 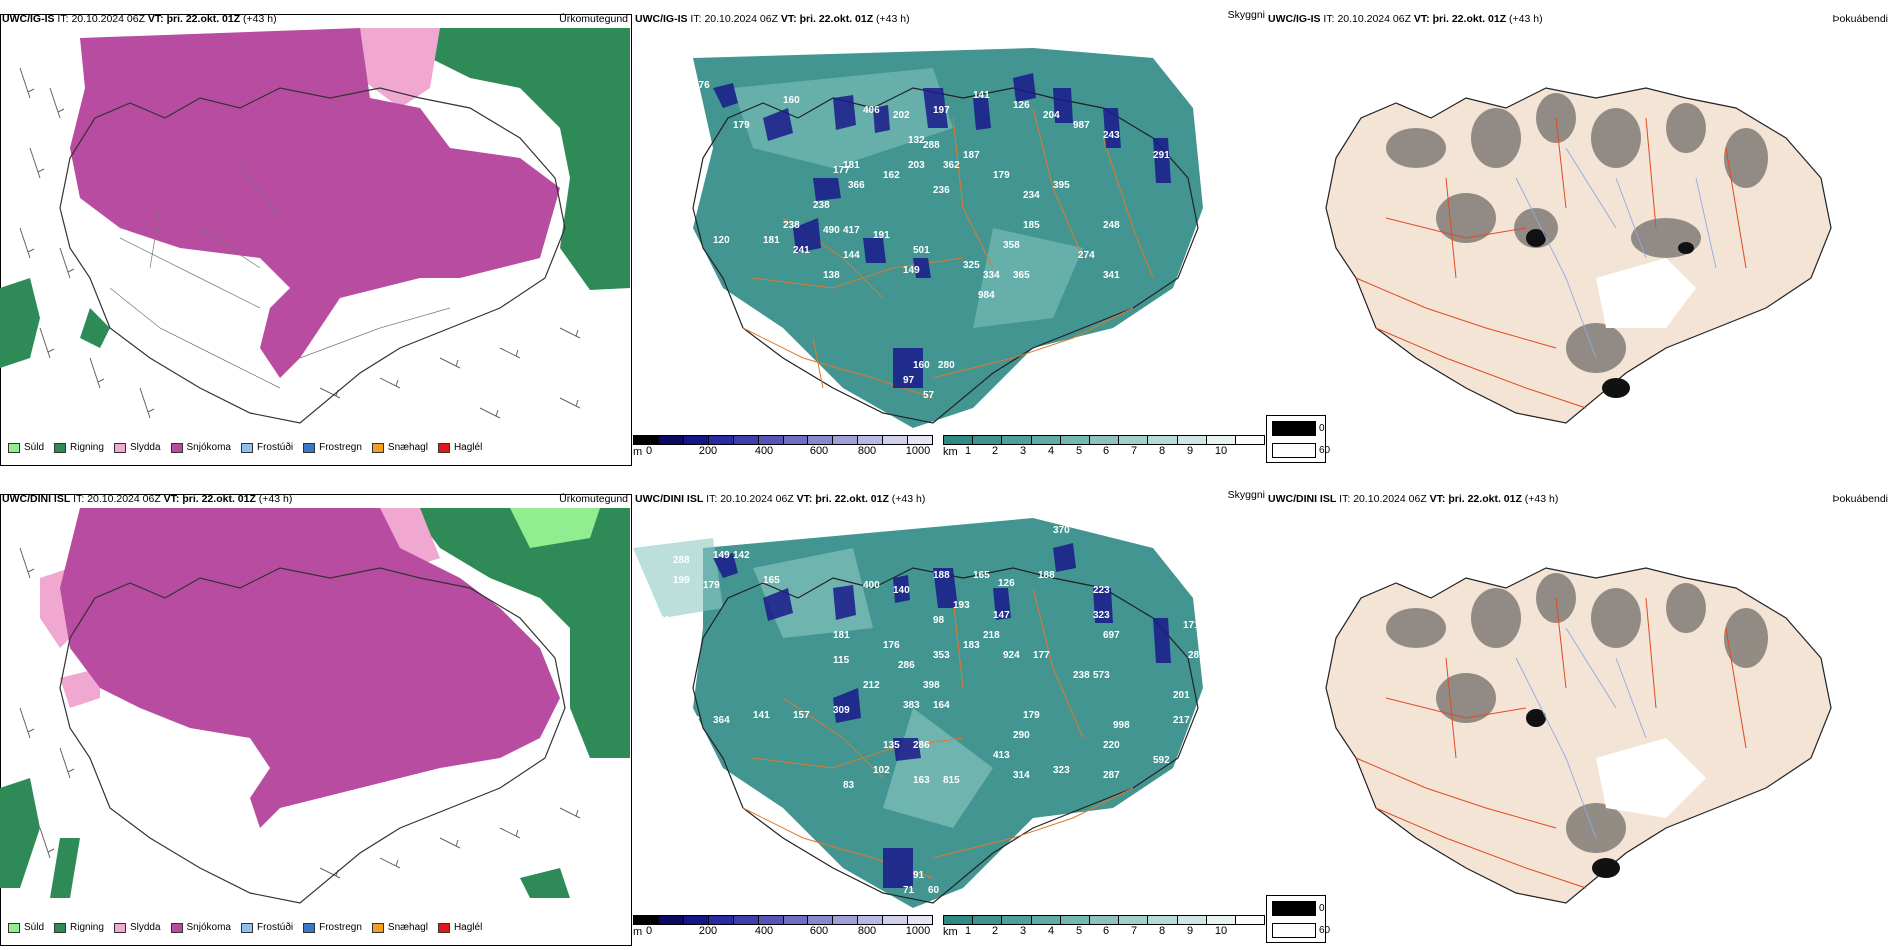 What do you see at coordinates (1001, 615) in the screenshot?
I see `station-height-label: 147` at bounding box center [1001, 615].